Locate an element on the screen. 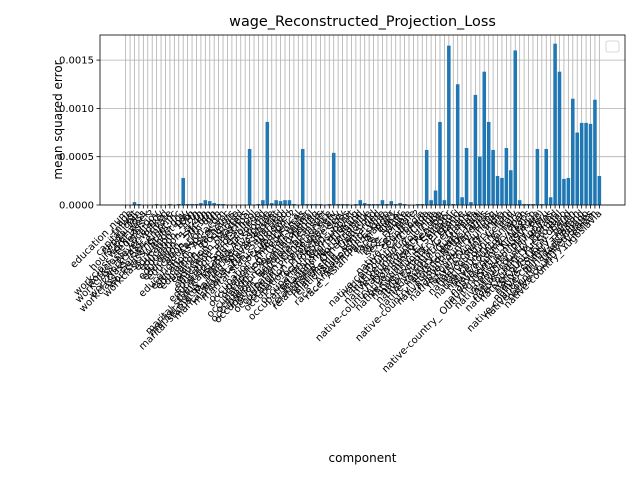  y-tick-label: 0.0005 is located at coordinates (76, 157).